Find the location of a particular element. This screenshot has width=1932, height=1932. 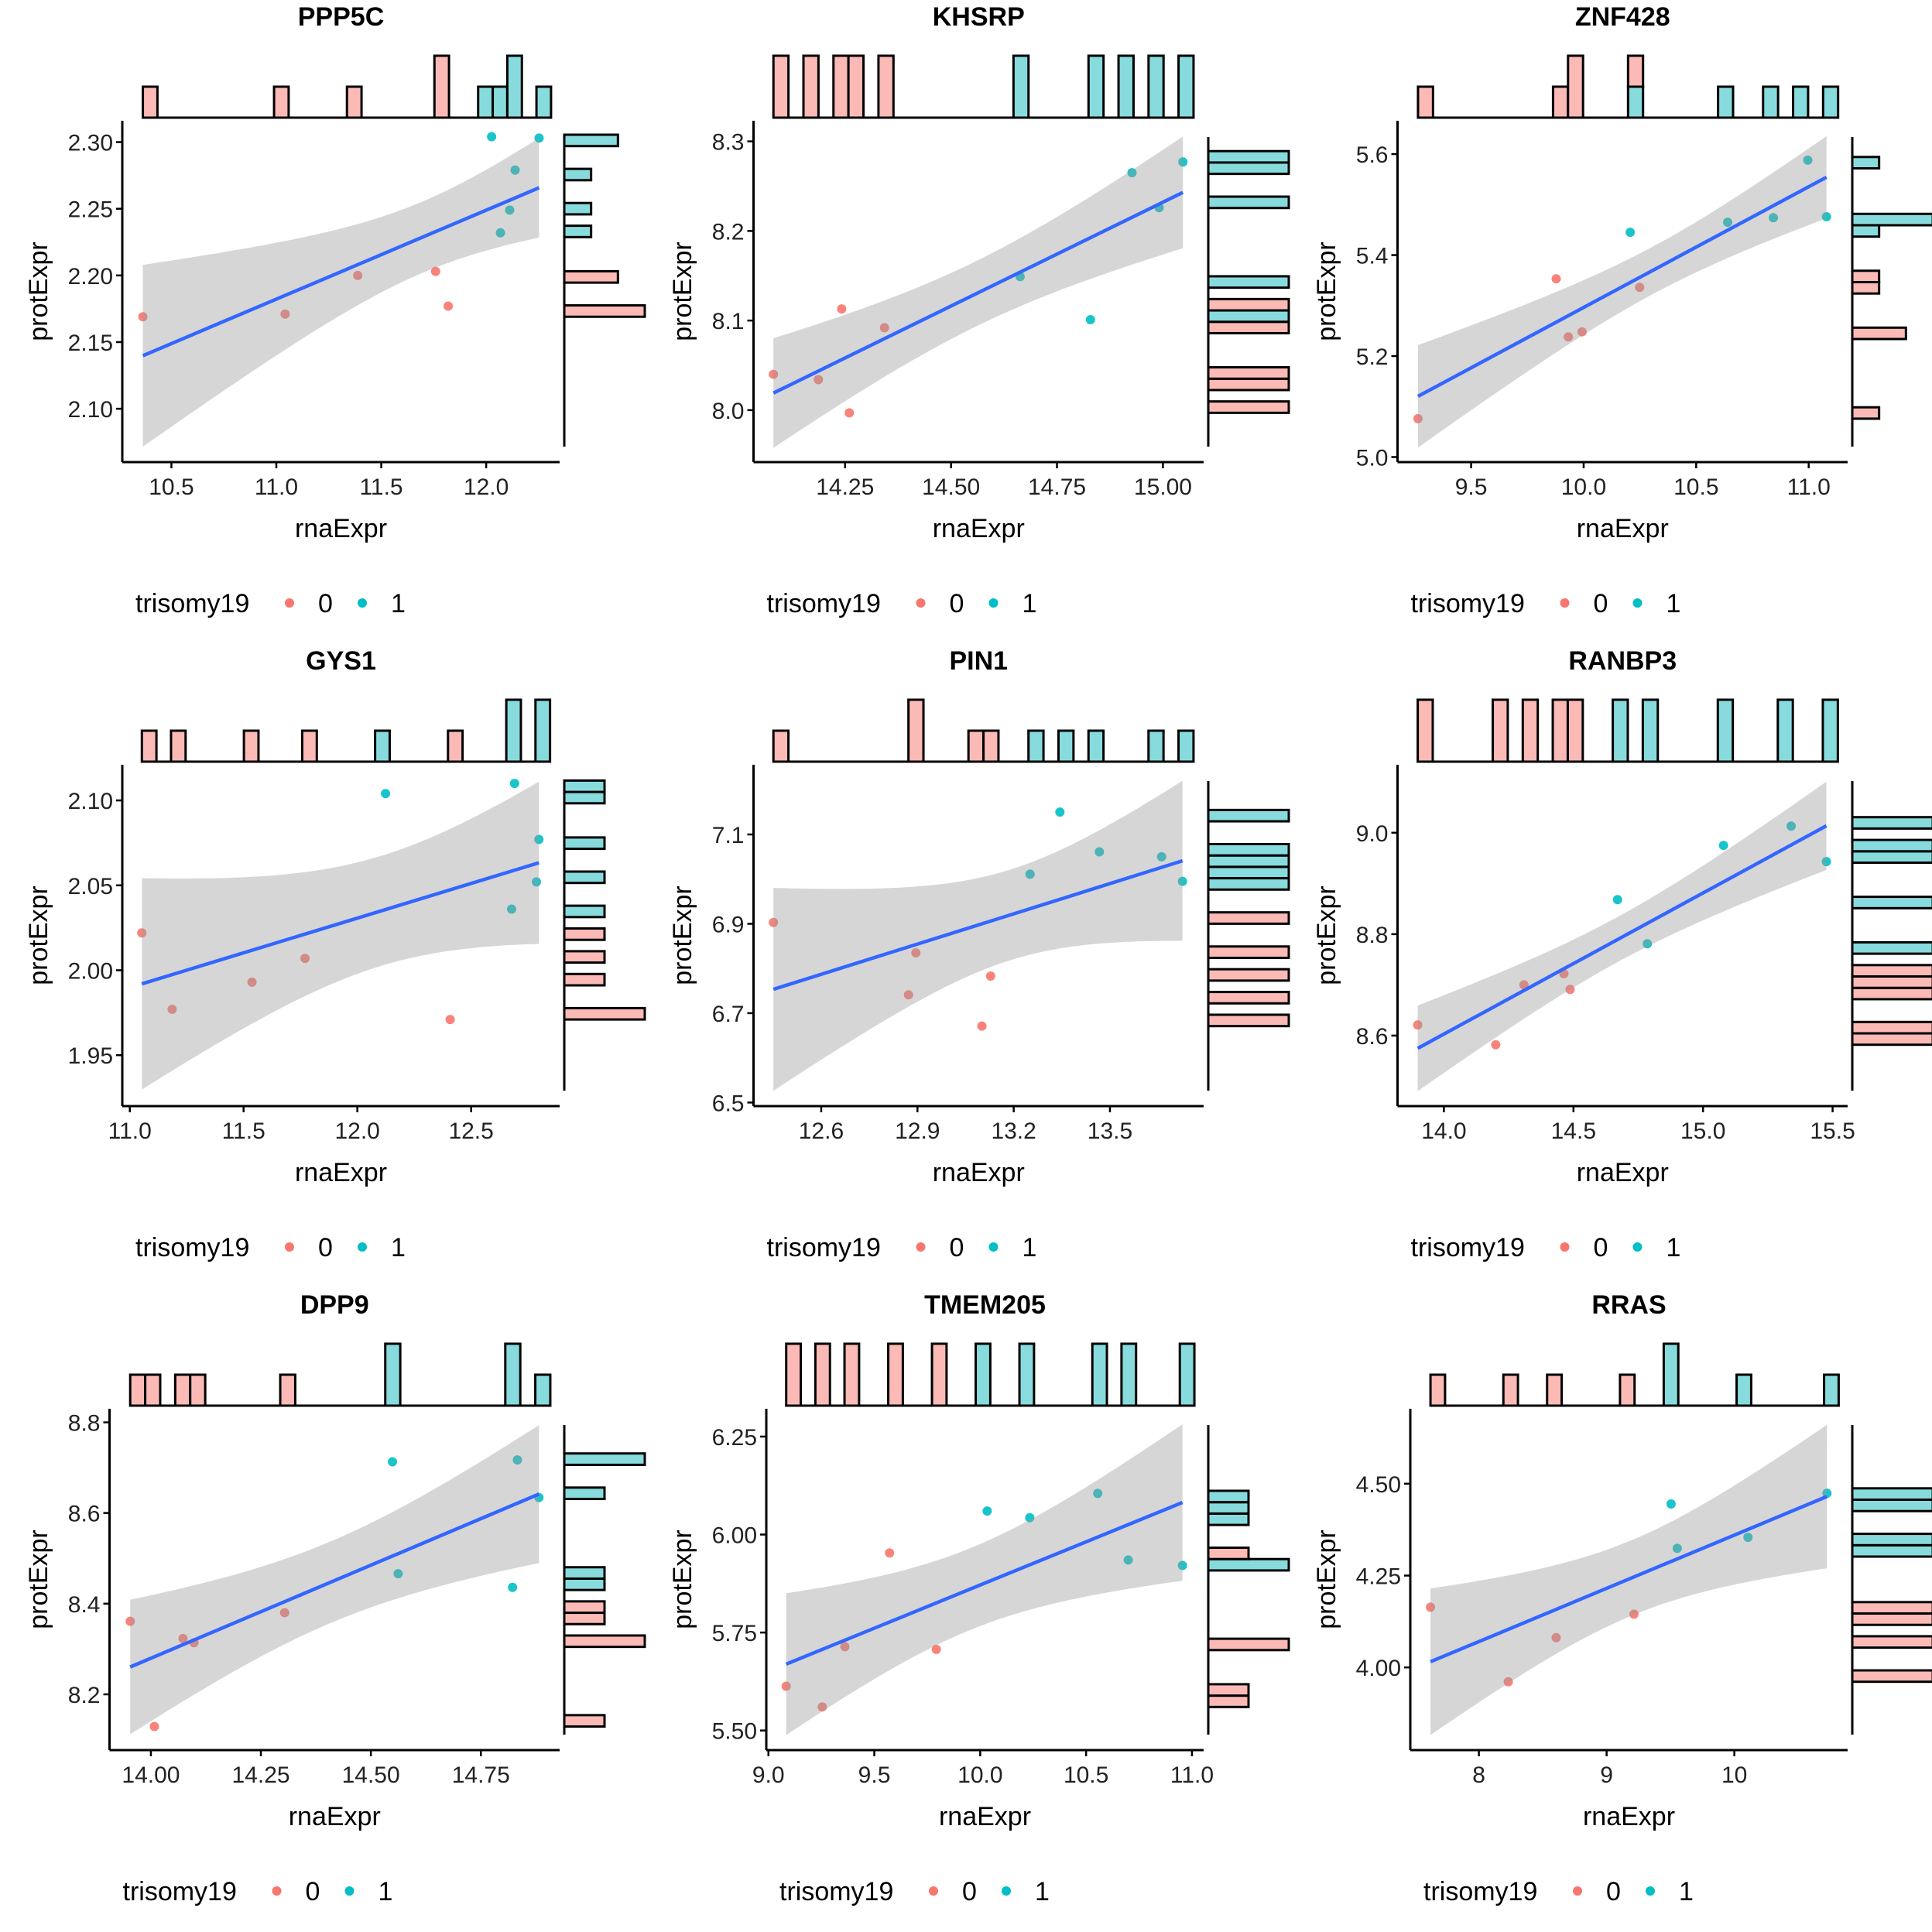

legend-label-0: 0 is located at coordinates (1601, 603).